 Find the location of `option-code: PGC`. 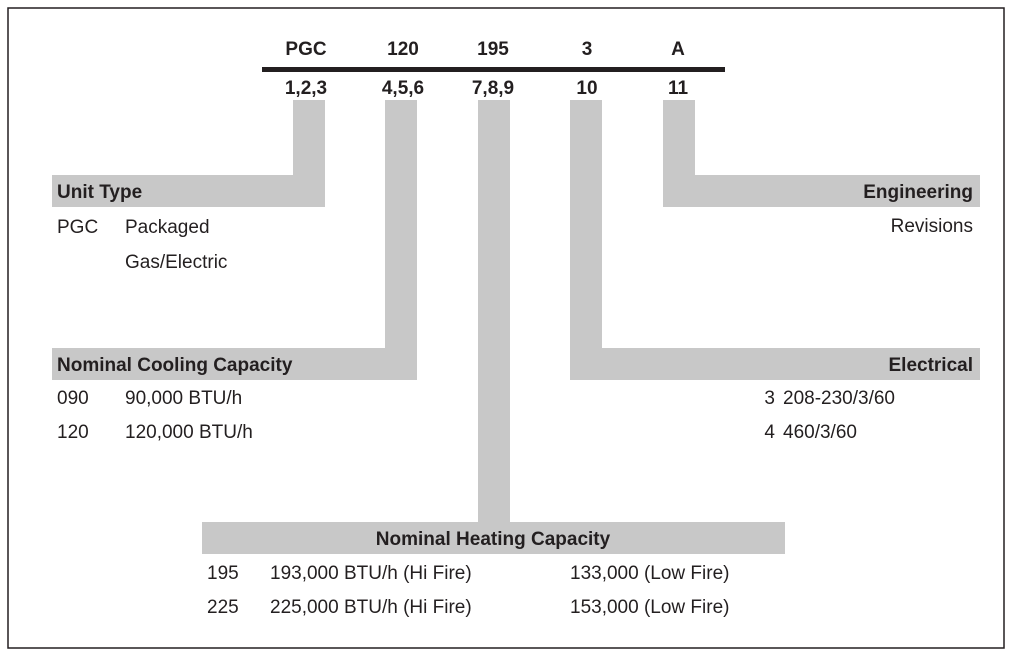

option-code: PGC is located at coordinates (77, 227).